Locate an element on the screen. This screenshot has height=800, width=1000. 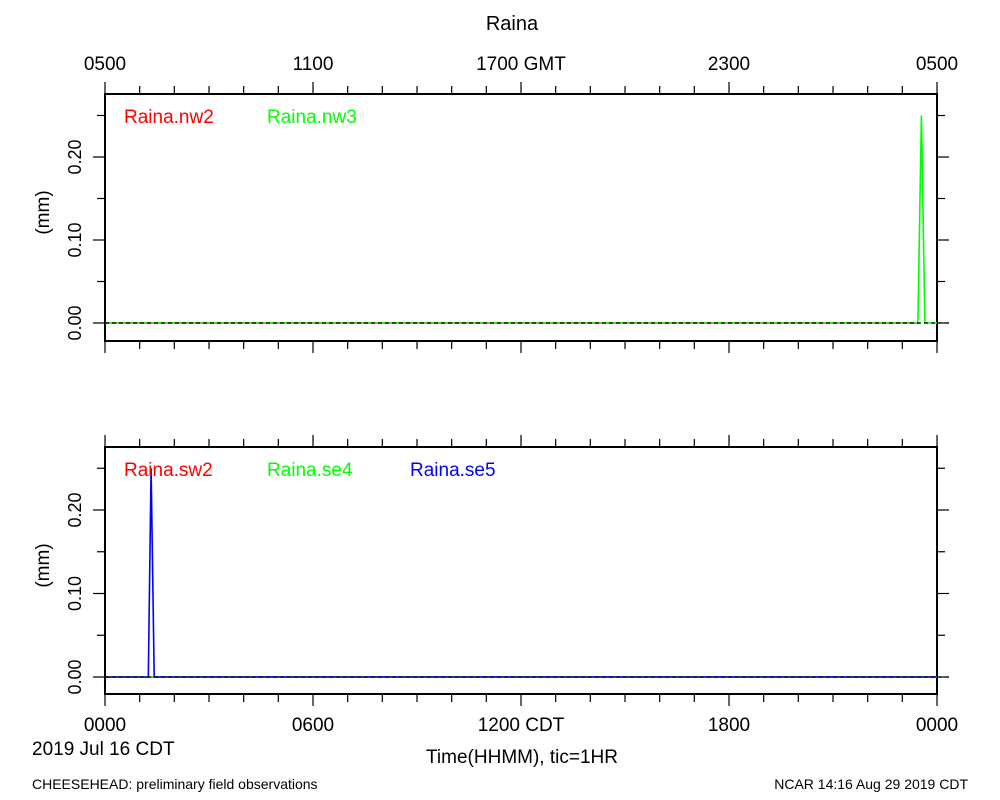
footer-right: NCAR 14:16 Aug 29 2019 CDT is located at coordinates (871, 784).